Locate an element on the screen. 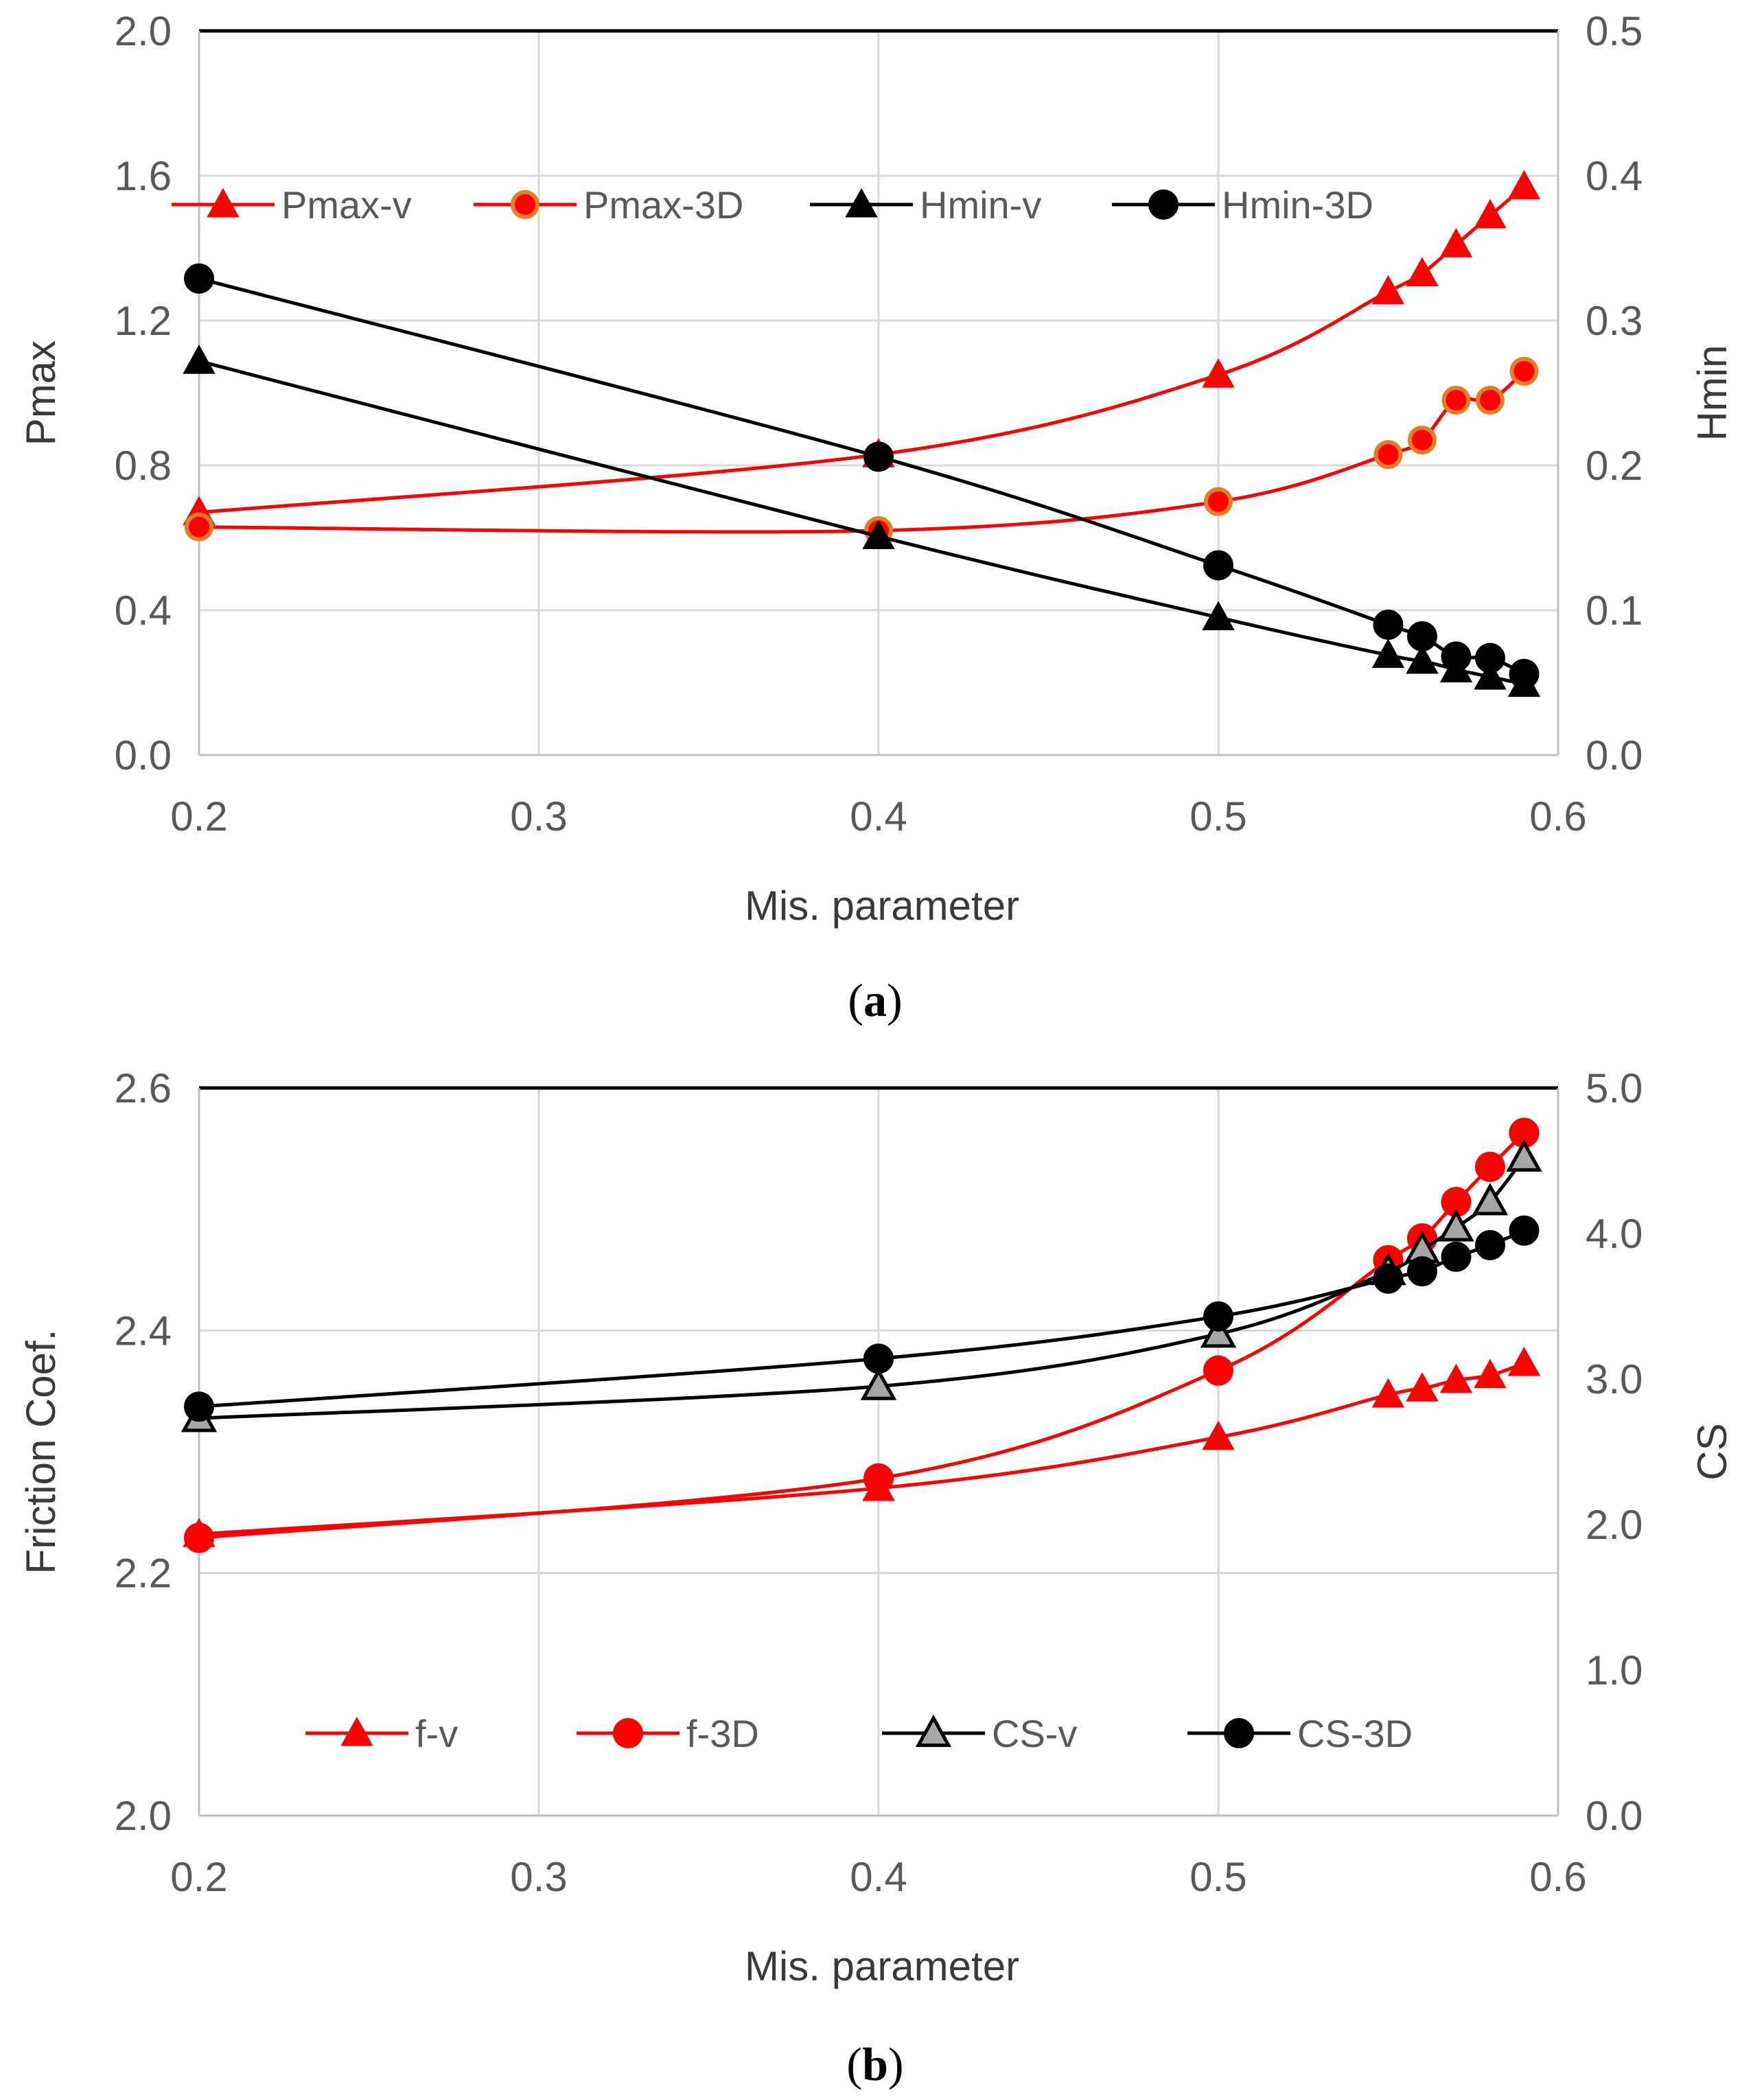 The image size is (1764, 2097). y-tick-label: 0.0 is located at coordinates (143, 755).